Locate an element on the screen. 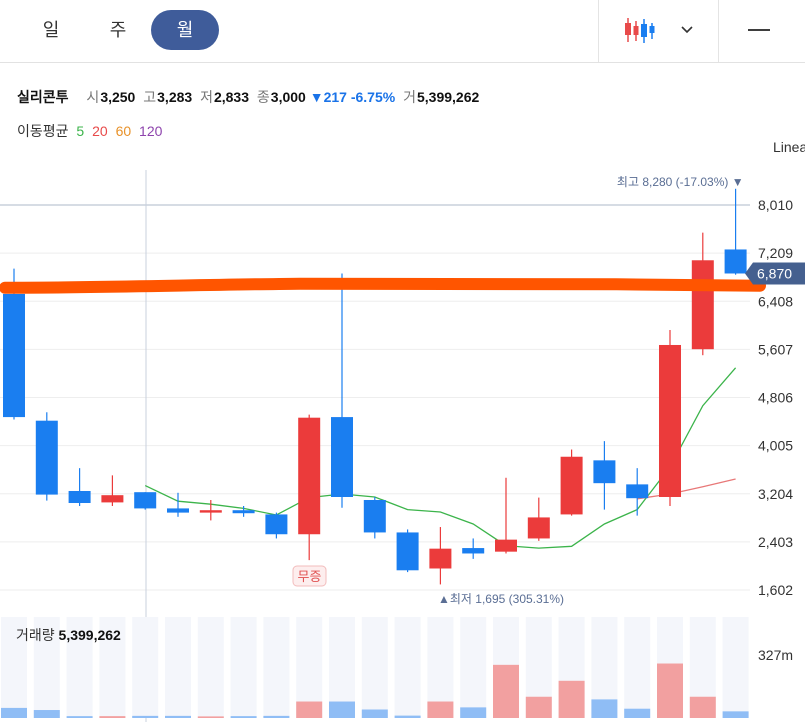 The width and height of the screenshot is (805, 722). candlestick-icon is located at coordinates (640, 30).